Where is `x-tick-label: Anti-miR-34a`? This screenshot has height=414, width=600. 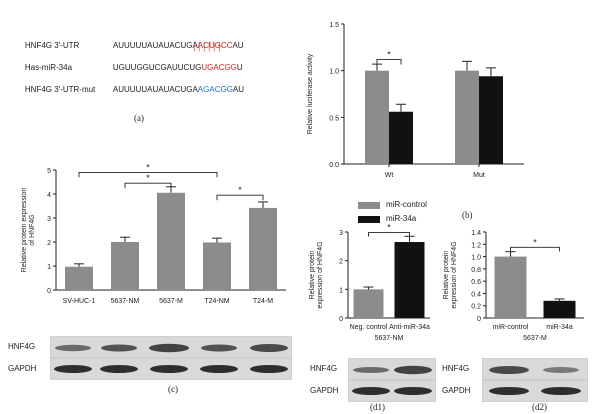
x-tick-label: Anti-miR-34a is located at coordinates (409, 327).